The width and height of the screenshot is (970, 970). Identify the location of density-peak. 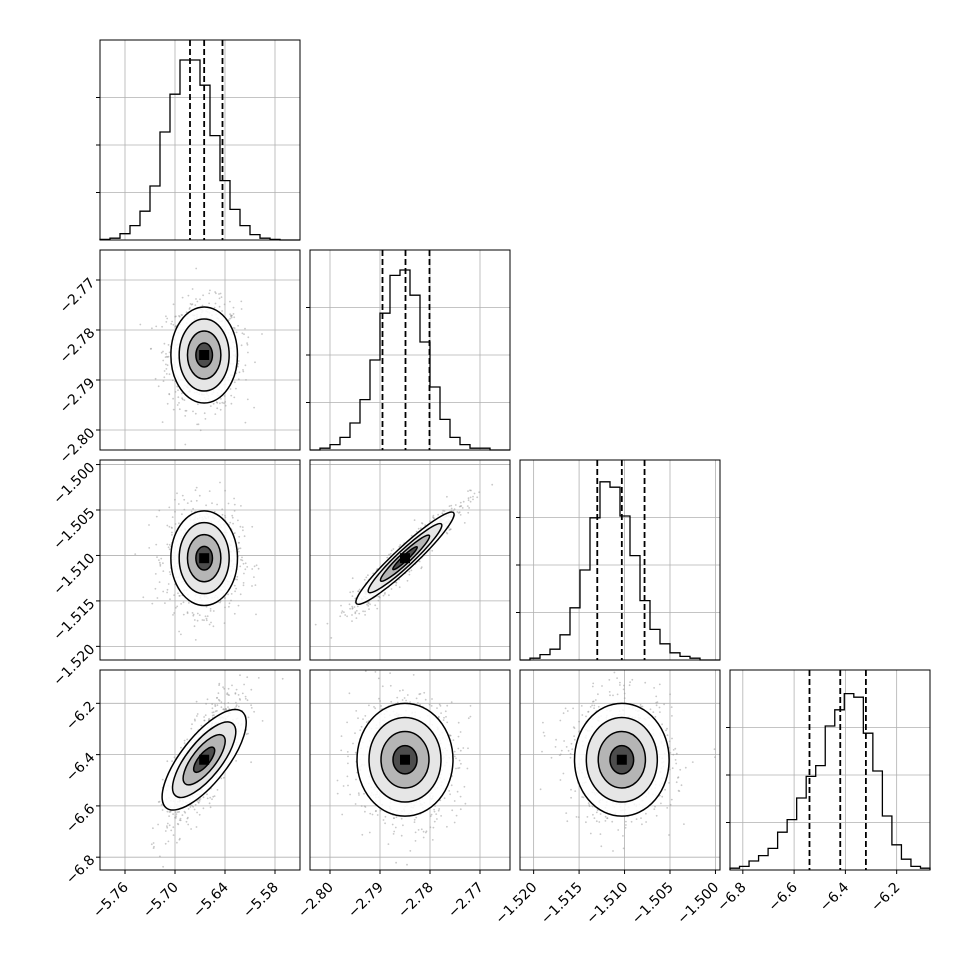
(204, 355).